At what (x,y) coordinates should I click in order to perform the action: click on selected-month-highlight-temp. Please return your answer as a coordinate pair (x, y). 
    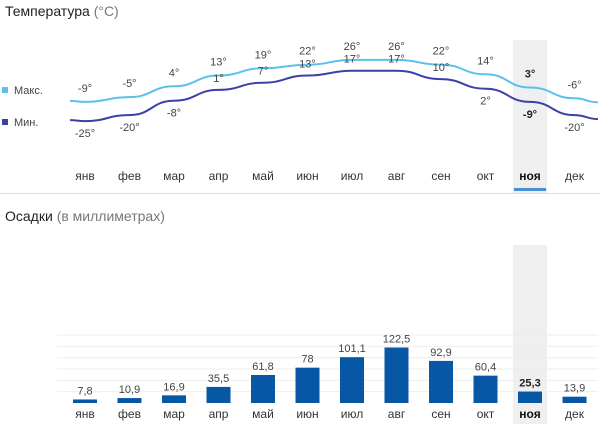
    Looking at the image, I should click on (530, 116).